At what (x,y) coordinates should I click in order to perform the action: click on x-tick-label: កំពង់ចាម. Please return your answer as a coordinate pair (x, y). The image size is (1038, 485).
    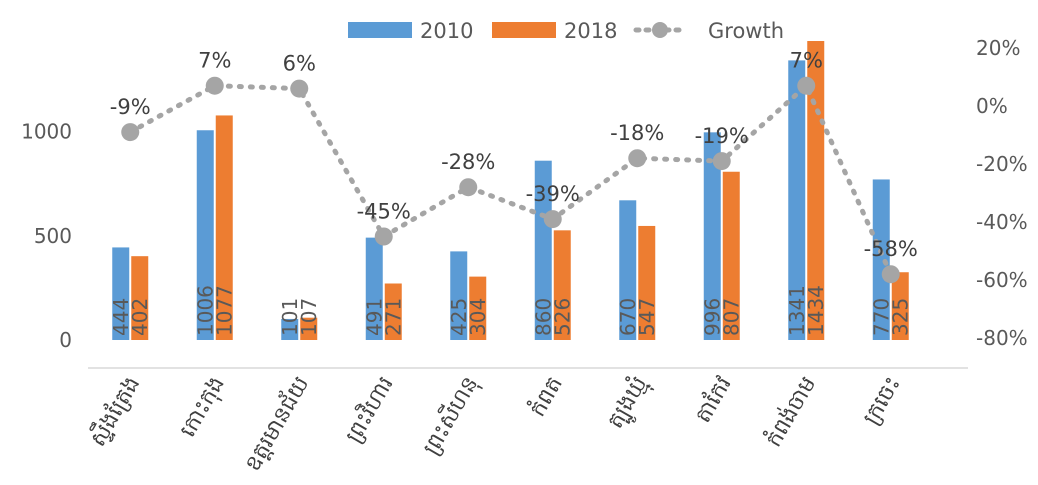
    Looking at the image, I should click on (791, 412).